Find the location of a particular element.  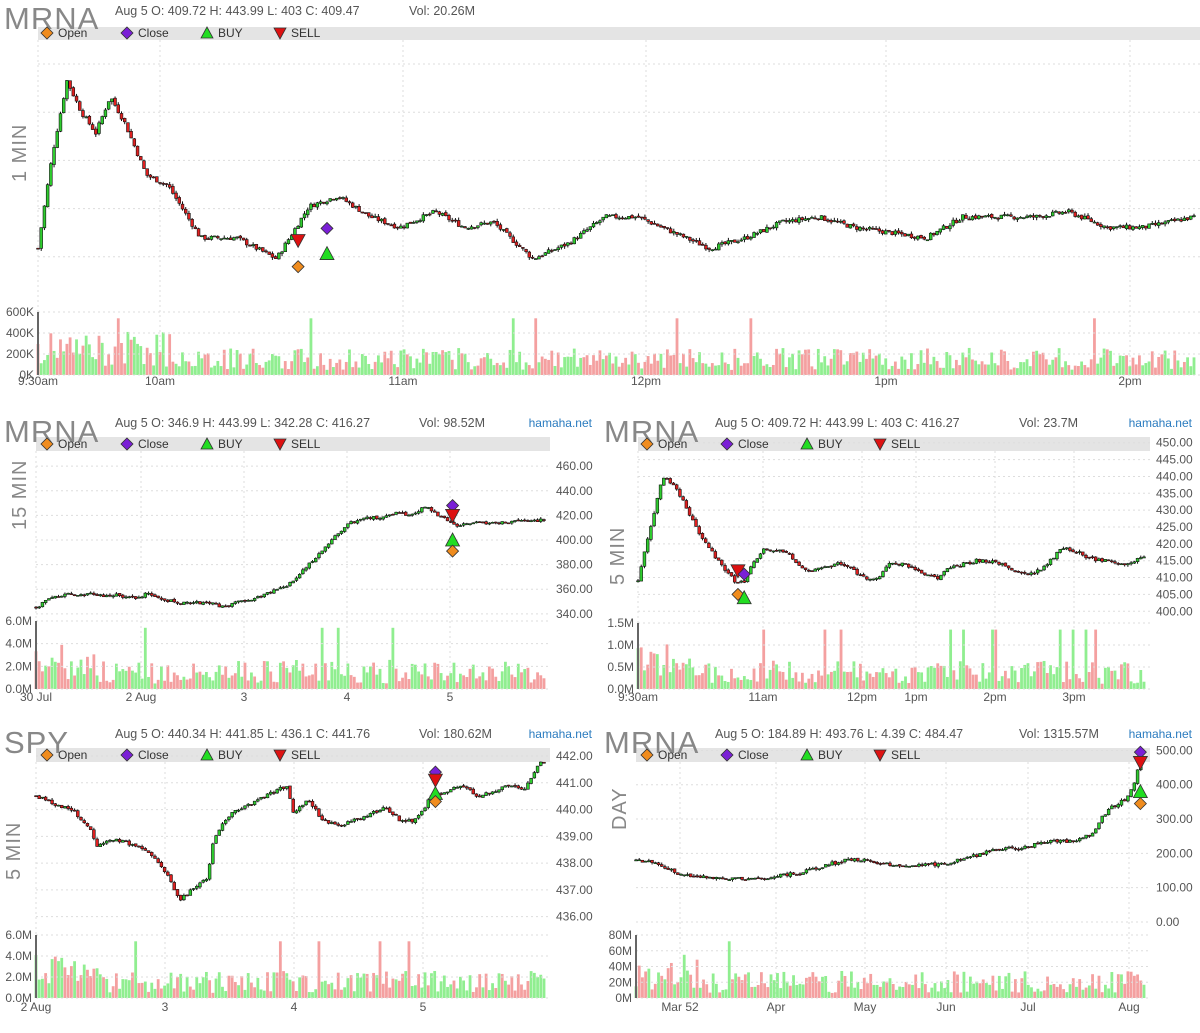

x-tick-label: 3 is located at coordinates (244, 697).